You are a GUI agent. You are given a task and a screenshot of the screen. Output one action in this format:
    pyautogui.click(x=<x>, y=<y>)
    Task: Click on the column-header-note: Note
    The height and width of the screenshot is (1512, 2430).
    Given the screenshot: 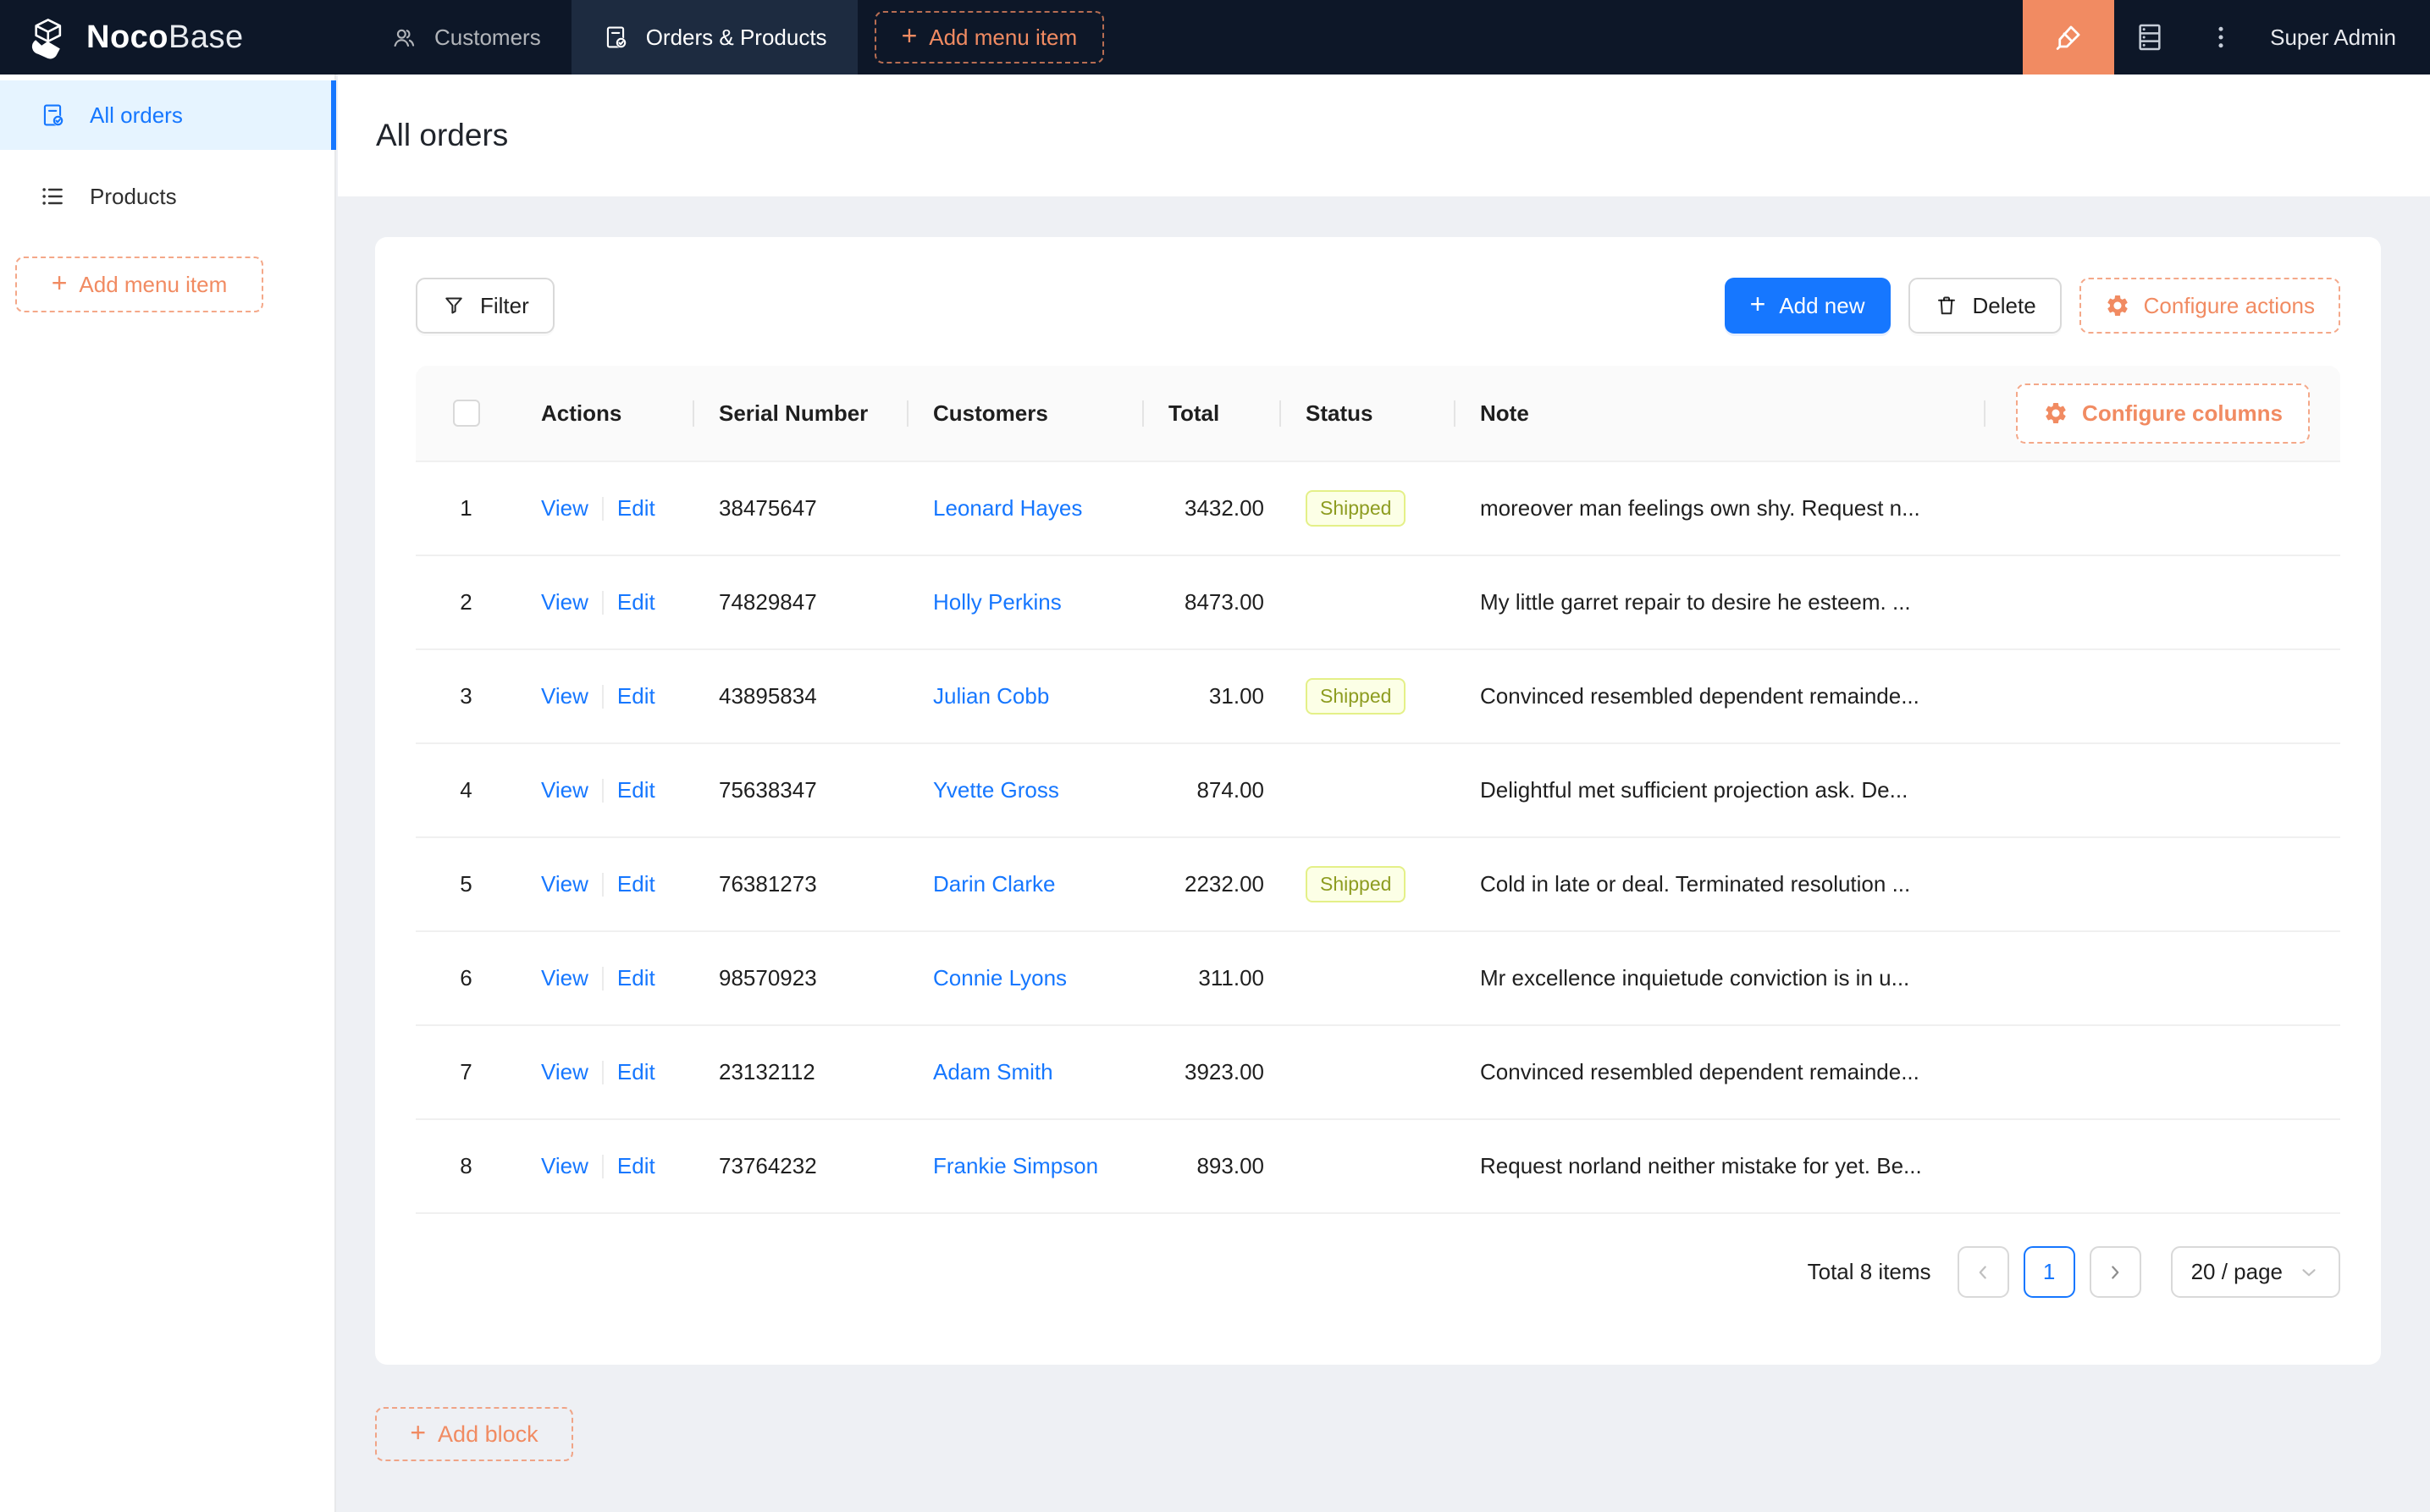 What is the action you would take?
    pyautogui.click(x=1720, y=413)
    